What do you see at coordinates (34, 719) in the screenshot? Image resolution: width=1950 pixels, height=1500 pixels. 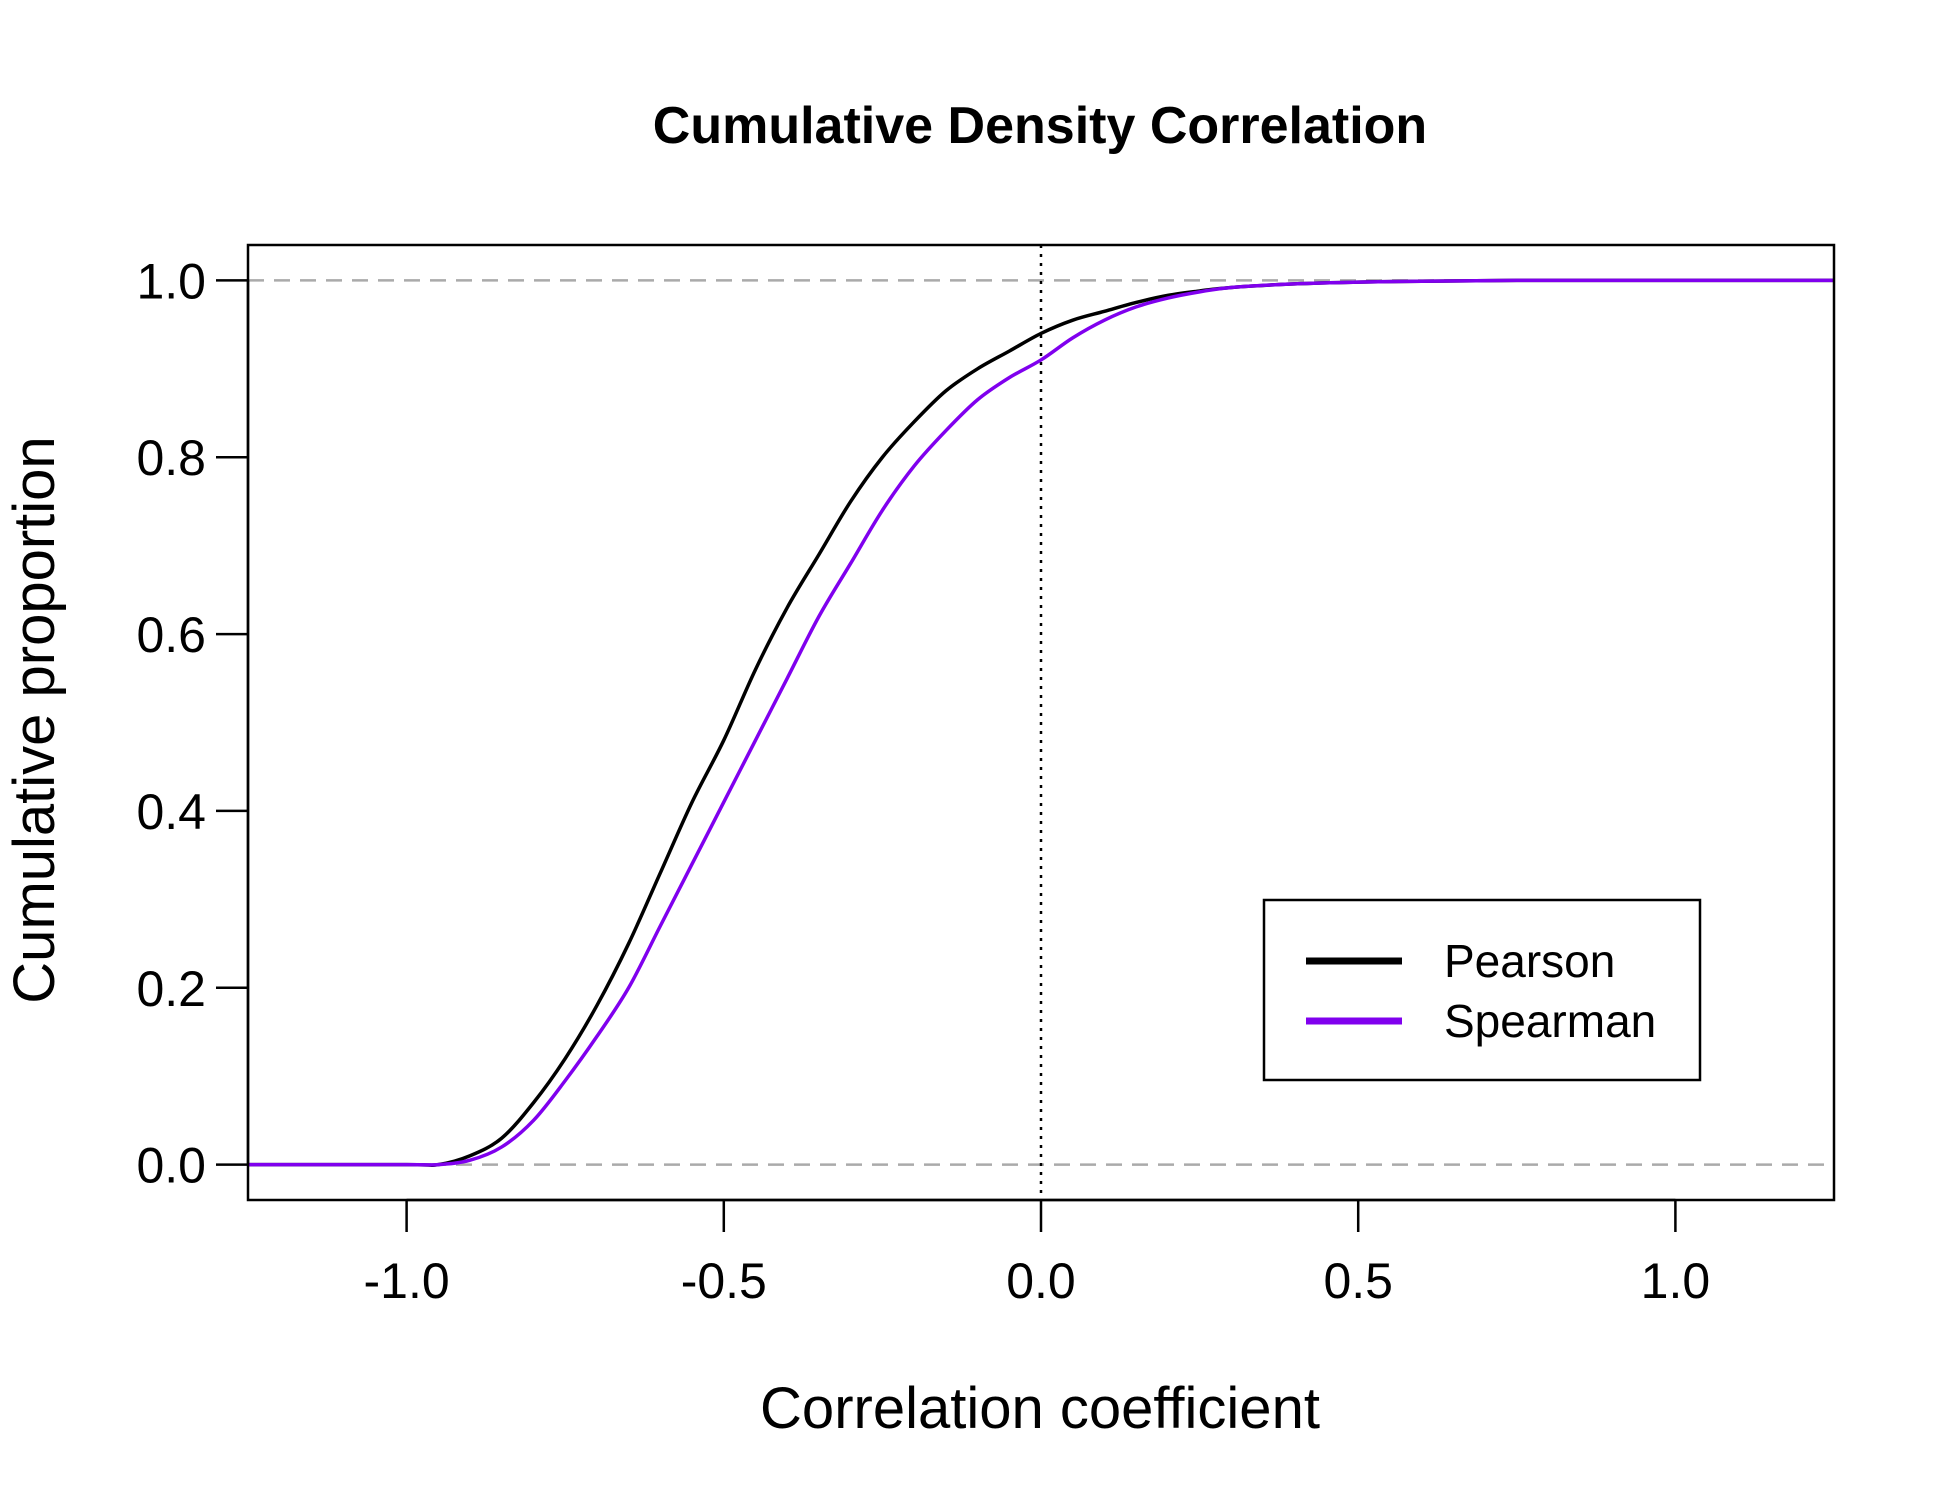 I see `y-axis-label: Cumulative proportion` at bounding box center [34, 719].